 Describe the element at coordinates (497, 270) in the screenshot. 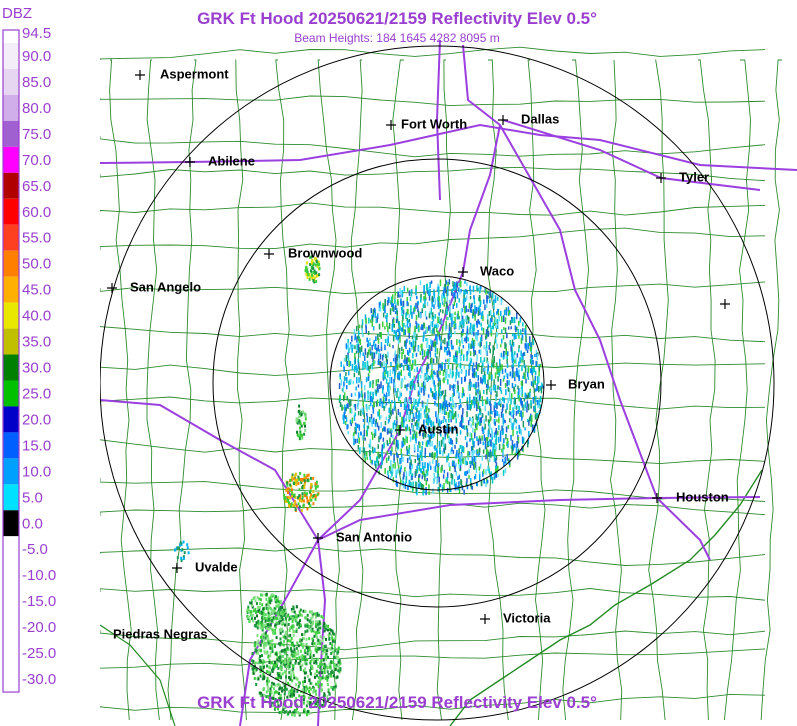

I see `city-label: Waco` at that location.